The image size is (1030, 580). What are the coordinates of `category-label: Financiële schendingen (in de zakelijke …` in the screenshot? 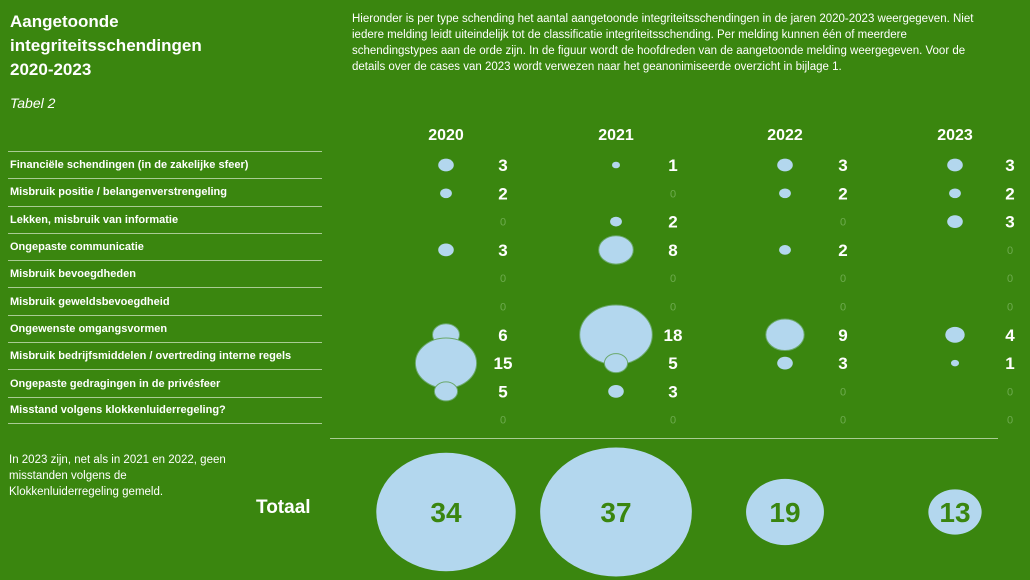 It's located at (165, 164).